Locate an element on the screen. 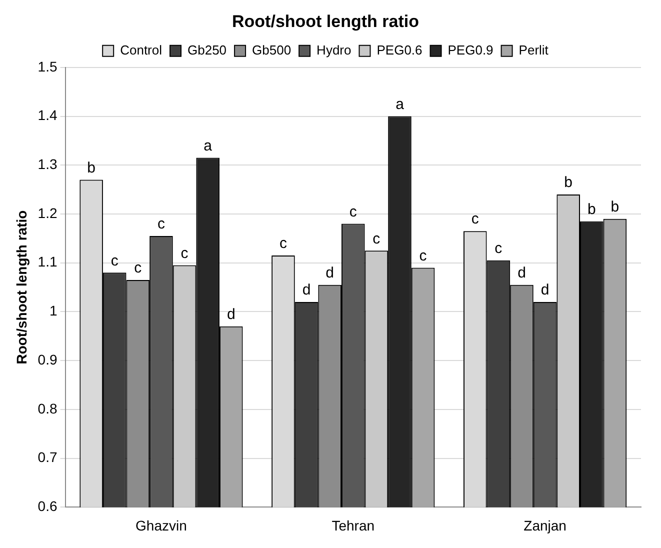 Image resolution: width=661 pixels, height=548 pixels. y-tick-label: 1.2 is located at coordinates (48, 212).